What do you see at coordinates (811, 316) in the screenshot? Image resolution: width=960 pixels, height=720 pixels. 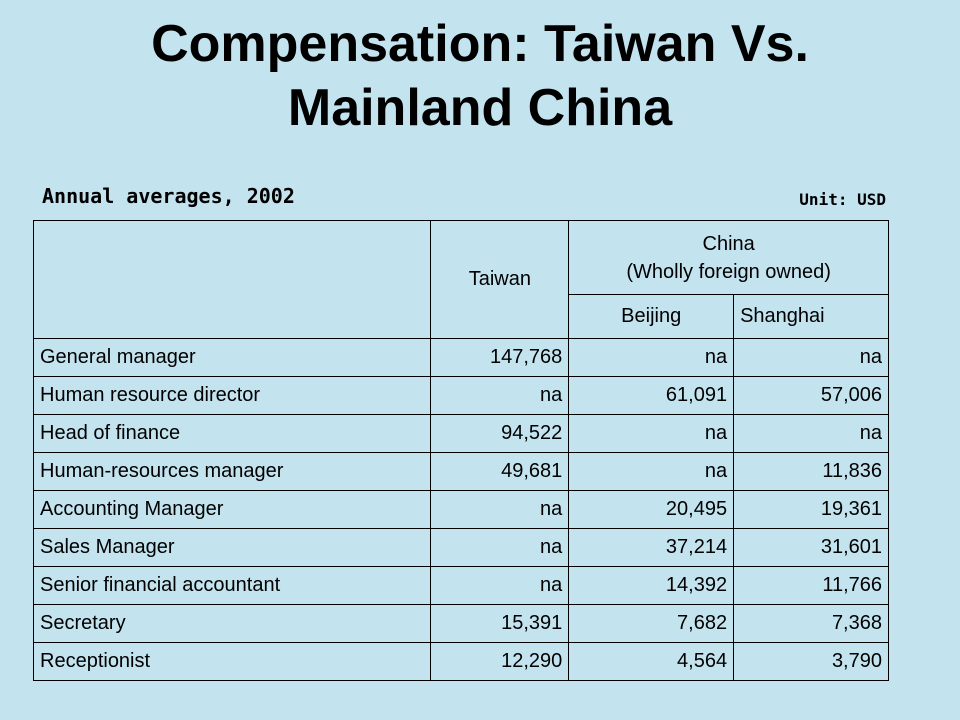 I see `shanghai-header: Shanghai` at bounding box center [811, 316].